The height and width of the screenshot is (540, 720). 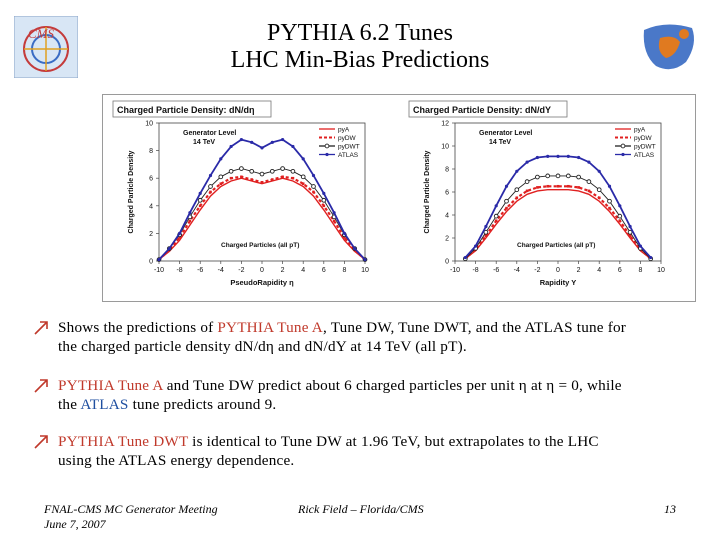 I want to click on svg-text: CMS, so click(x=41, y=33).